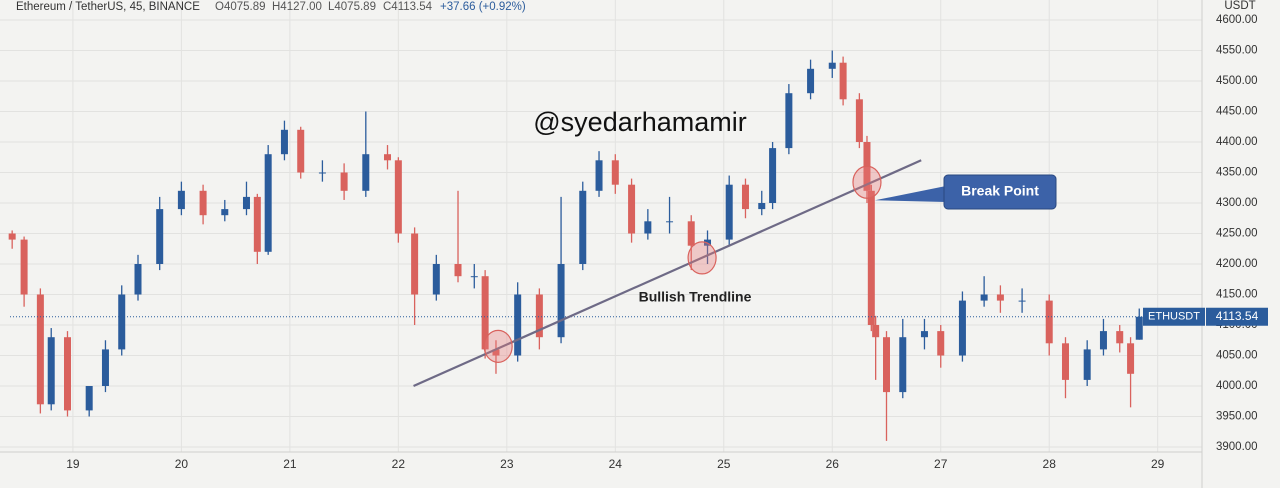  What do you see at coordinates (182, 464) in the screenshot?
I see `x-tick-label: 20` at bounding box center [182, 464].